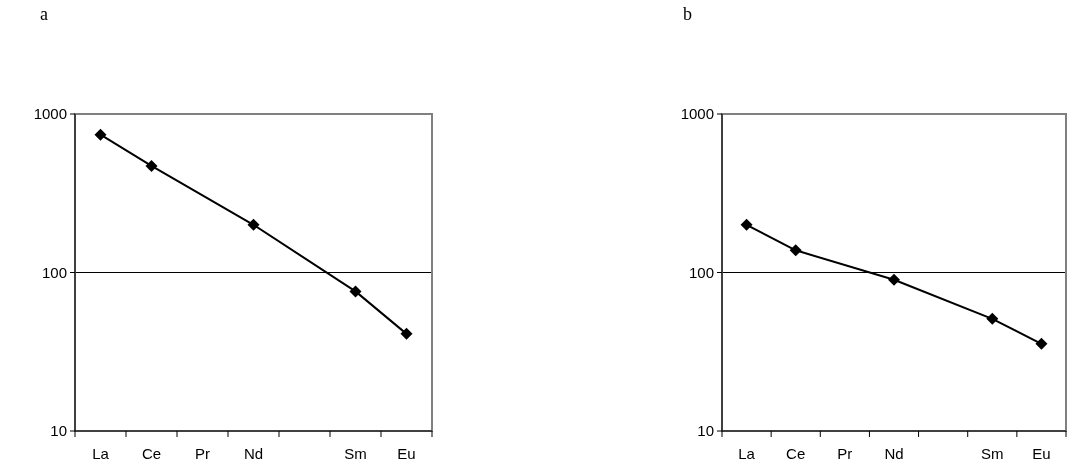 The height and width of the screenshot is (473, 1070). What do you see at coordinates (44, 14) in the screenshot?
I see `chart-title: a` at bounding box center [44, 14].